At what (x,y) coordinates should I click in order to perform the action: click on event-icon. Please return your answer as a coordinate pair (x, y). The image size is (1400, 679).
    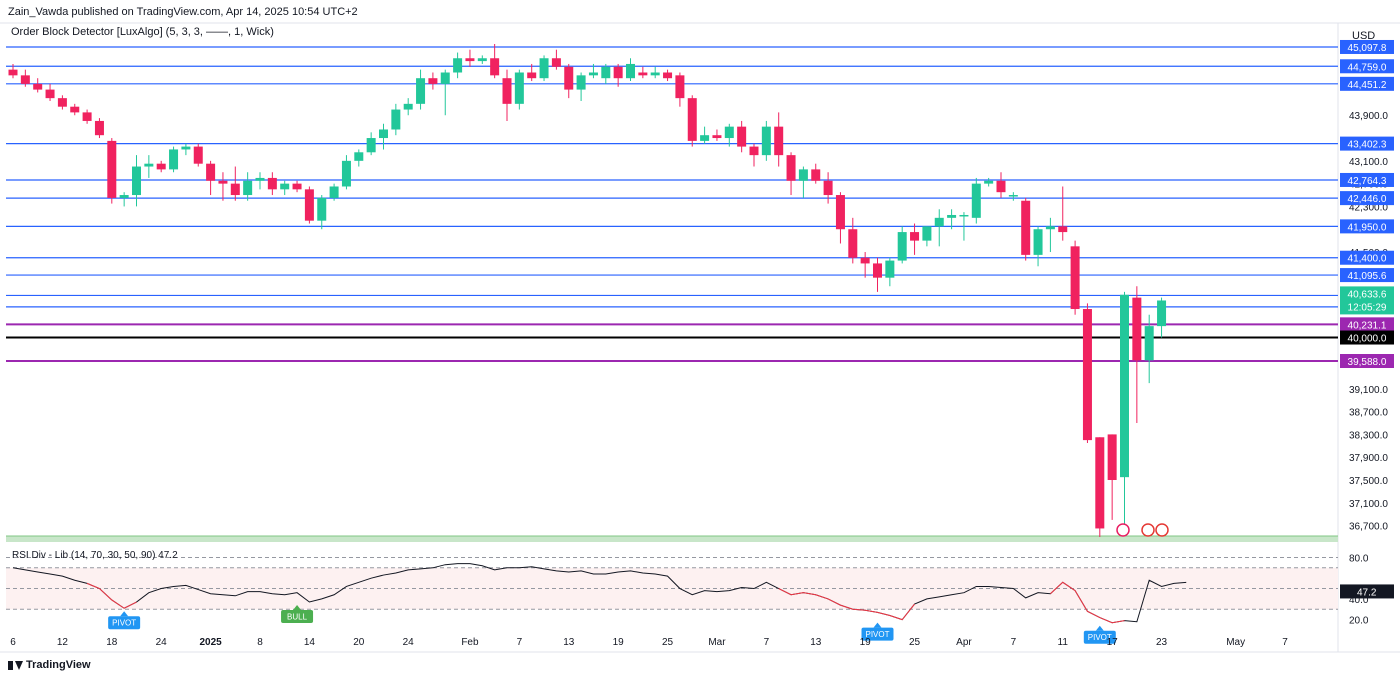
    Looking at the image, I should click on (1148, 530).